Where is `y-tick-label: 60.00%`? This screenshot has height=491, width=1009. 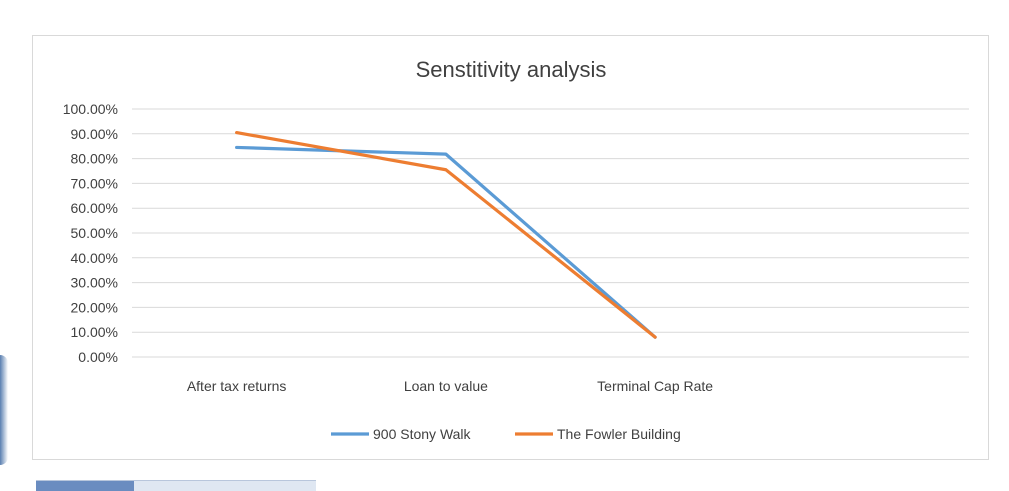 y-tick-label: 60.00% is located at coordinates (94, 208).